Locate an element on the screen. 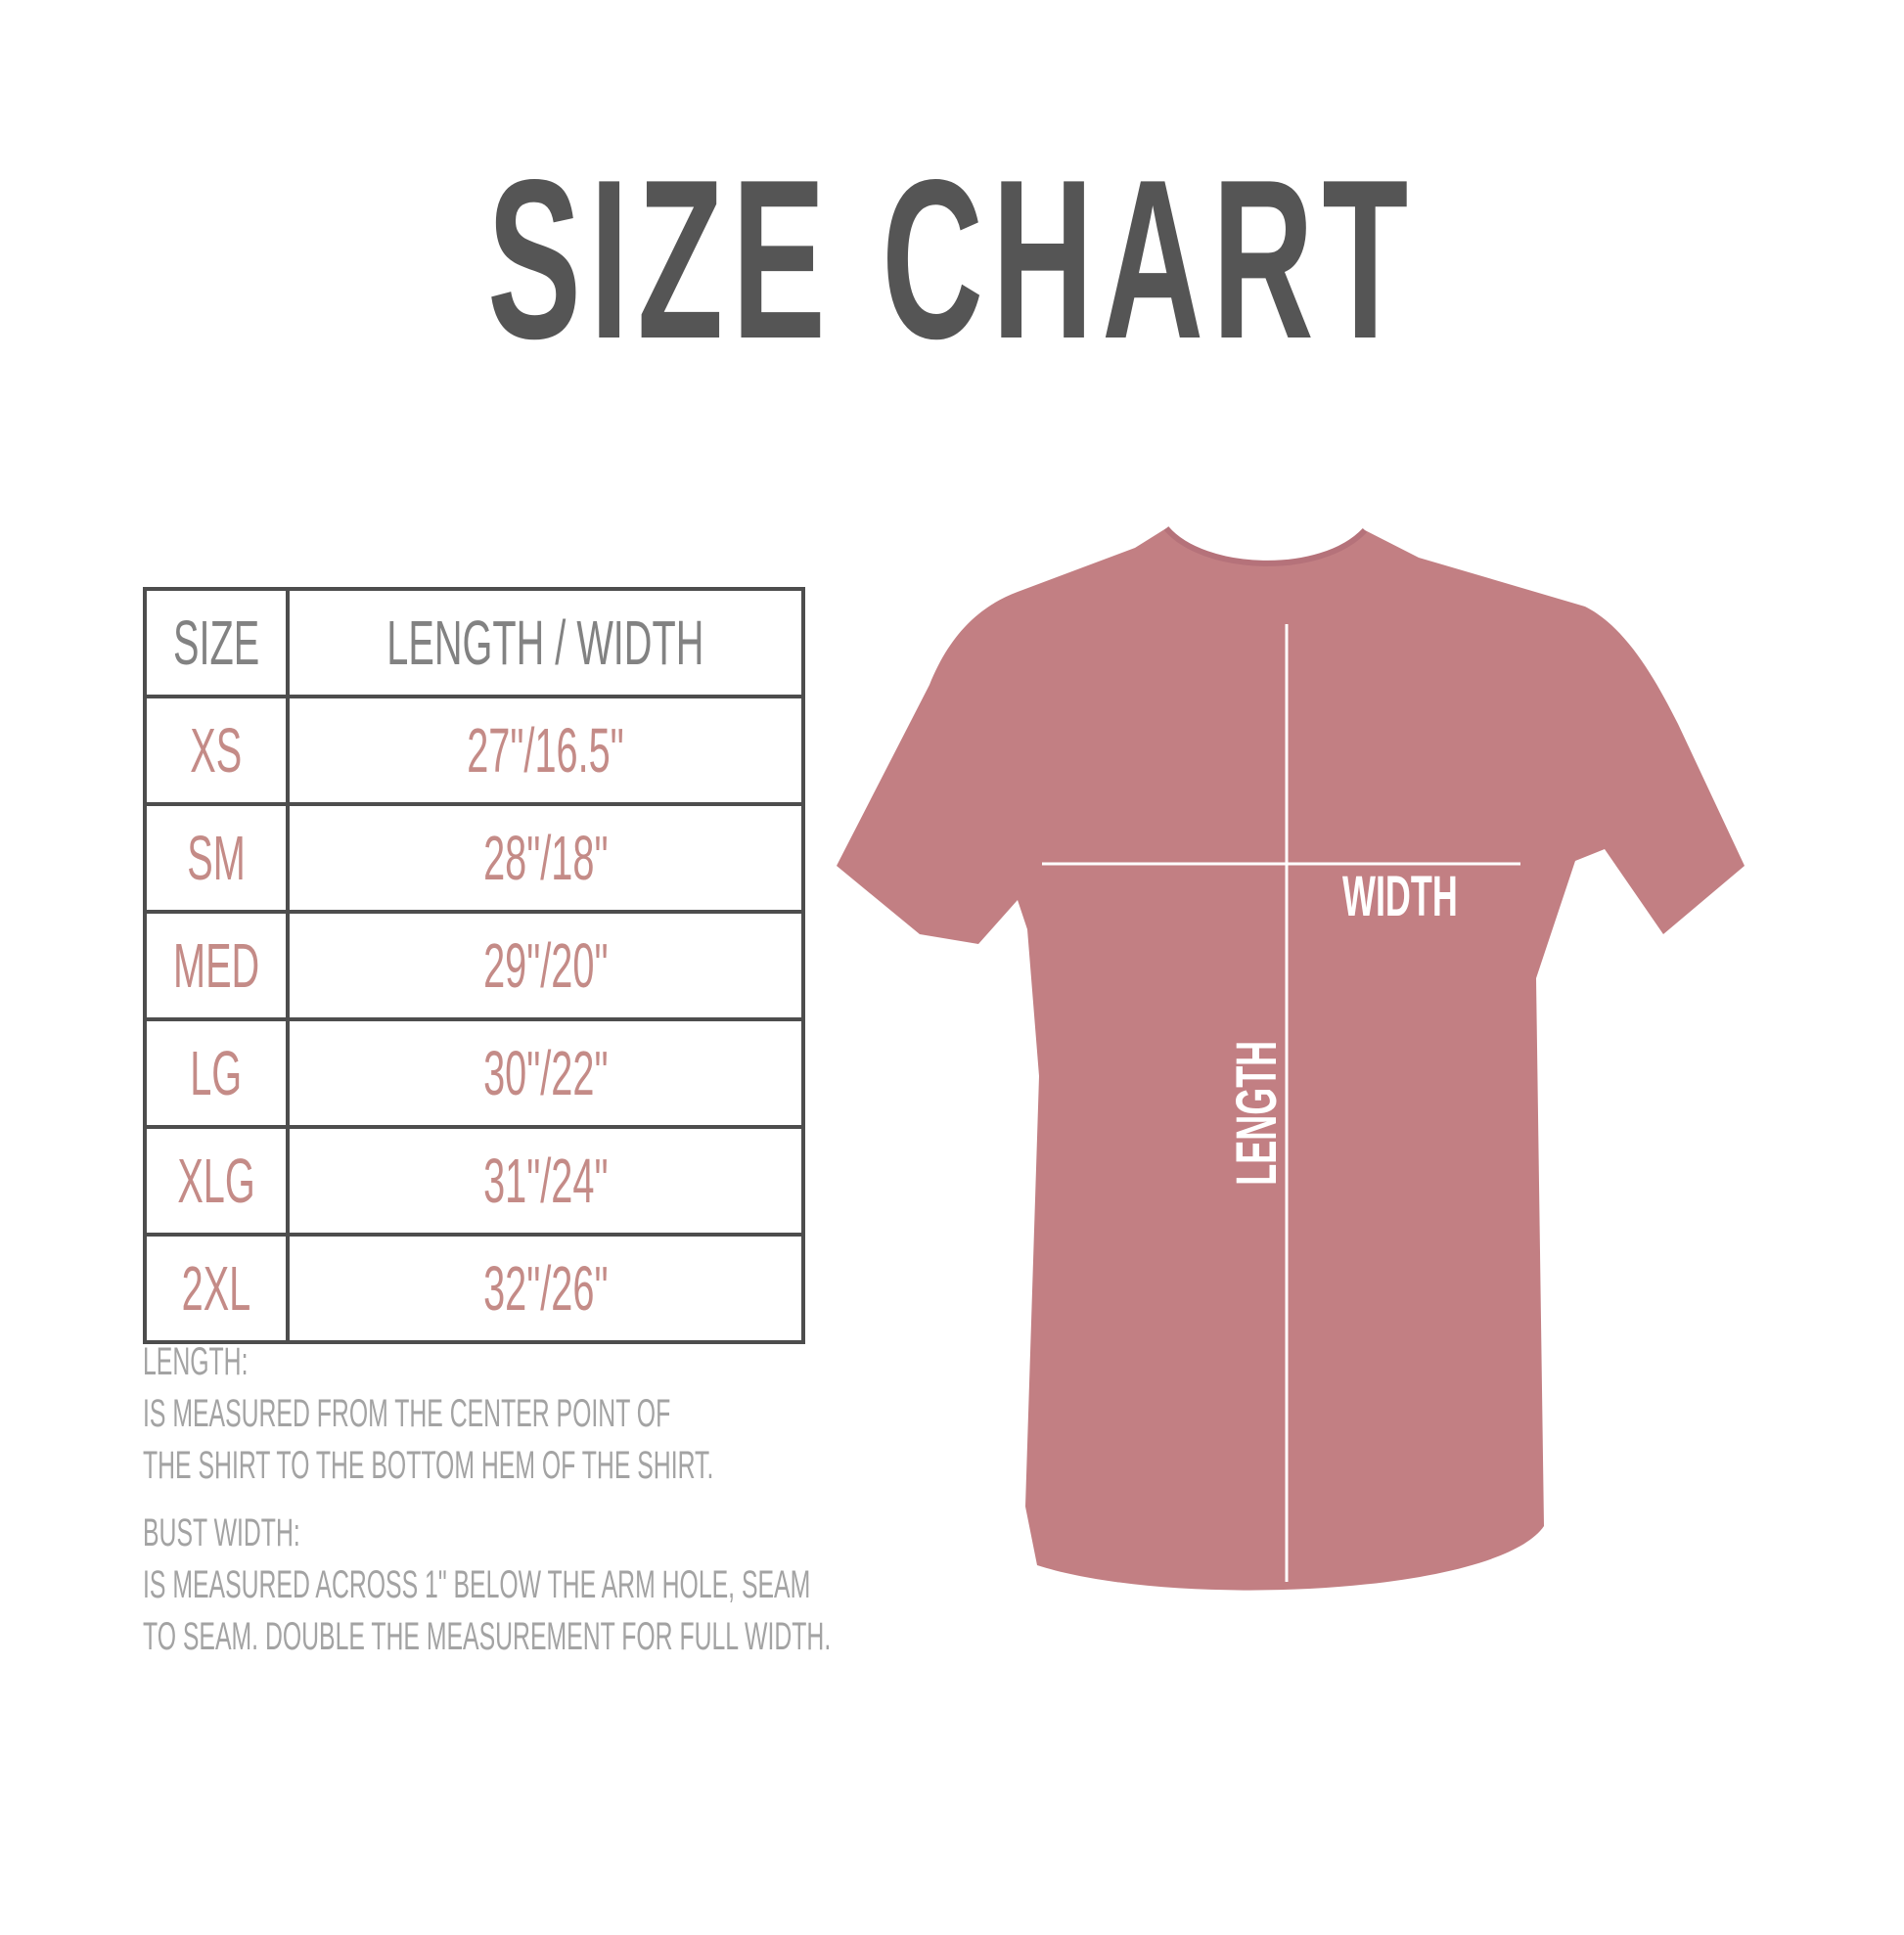 The image size is (1904, 1935). table-row: 2XL 32"/26" is located at coordinates (473, 1288).